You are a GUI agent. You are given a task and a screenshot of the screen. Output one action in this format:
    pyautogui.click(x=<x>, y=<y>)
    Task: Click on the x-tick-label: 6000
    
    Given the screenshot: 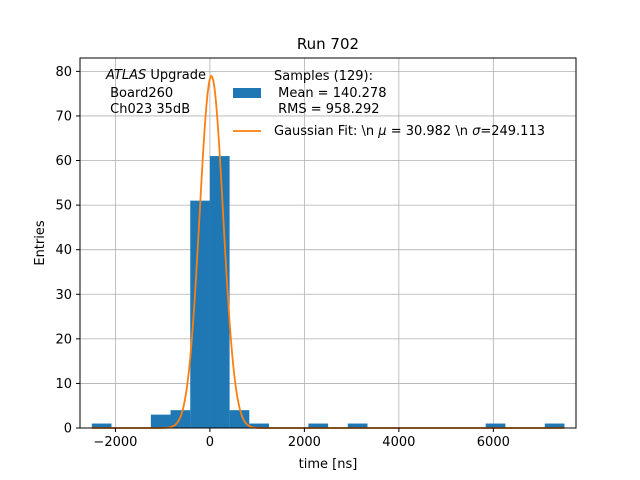 What is the action you would take?
    pyautogui.click(x=493, y=442)
    